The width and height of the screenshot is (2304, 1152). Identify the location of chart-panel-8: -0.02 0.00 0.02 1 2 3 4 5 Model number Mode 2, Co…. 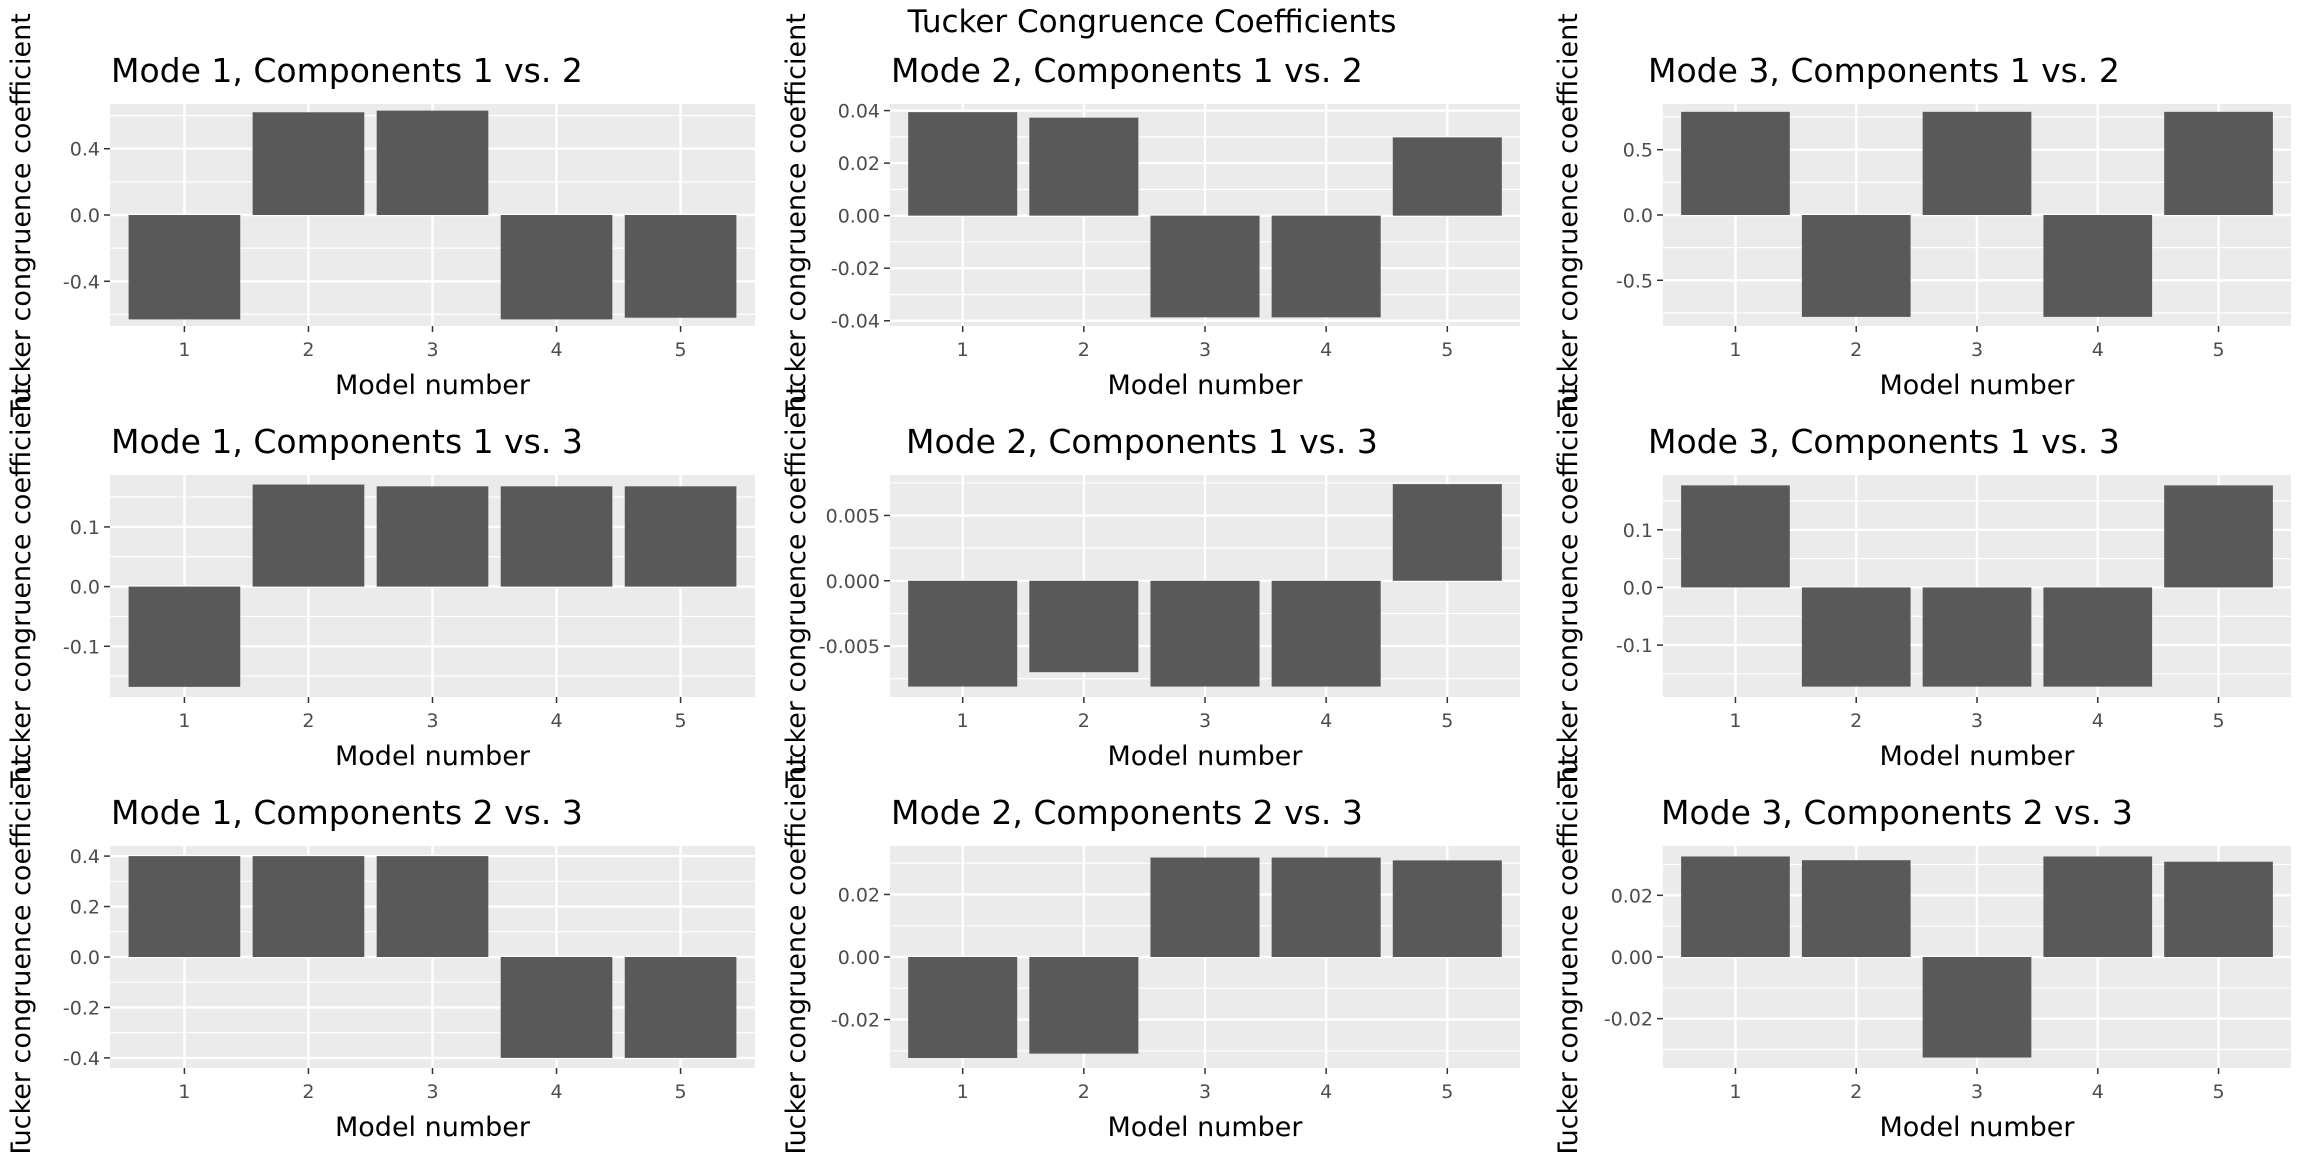
(1150, 953).